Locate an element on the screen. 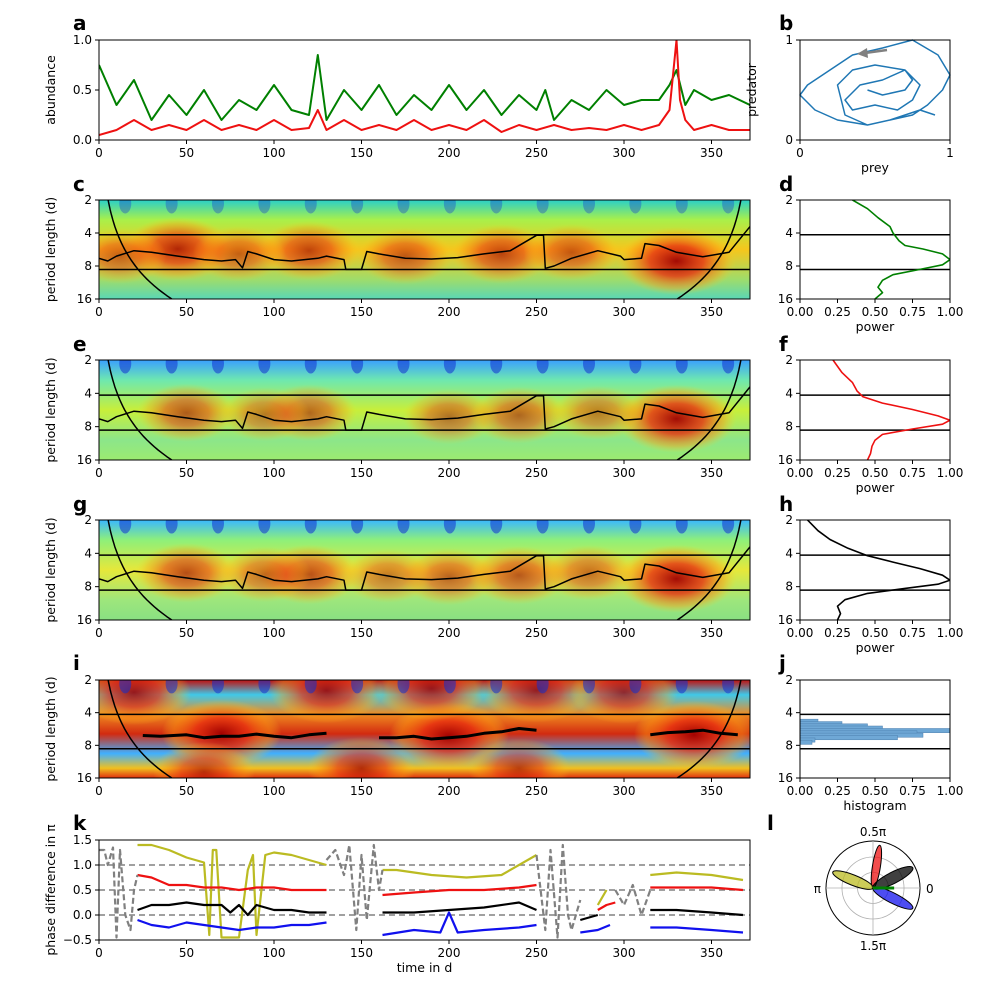 The height and width of the screenshot is (1000, 1000). cone-of-influence-right is located at coordinates (709, 410).